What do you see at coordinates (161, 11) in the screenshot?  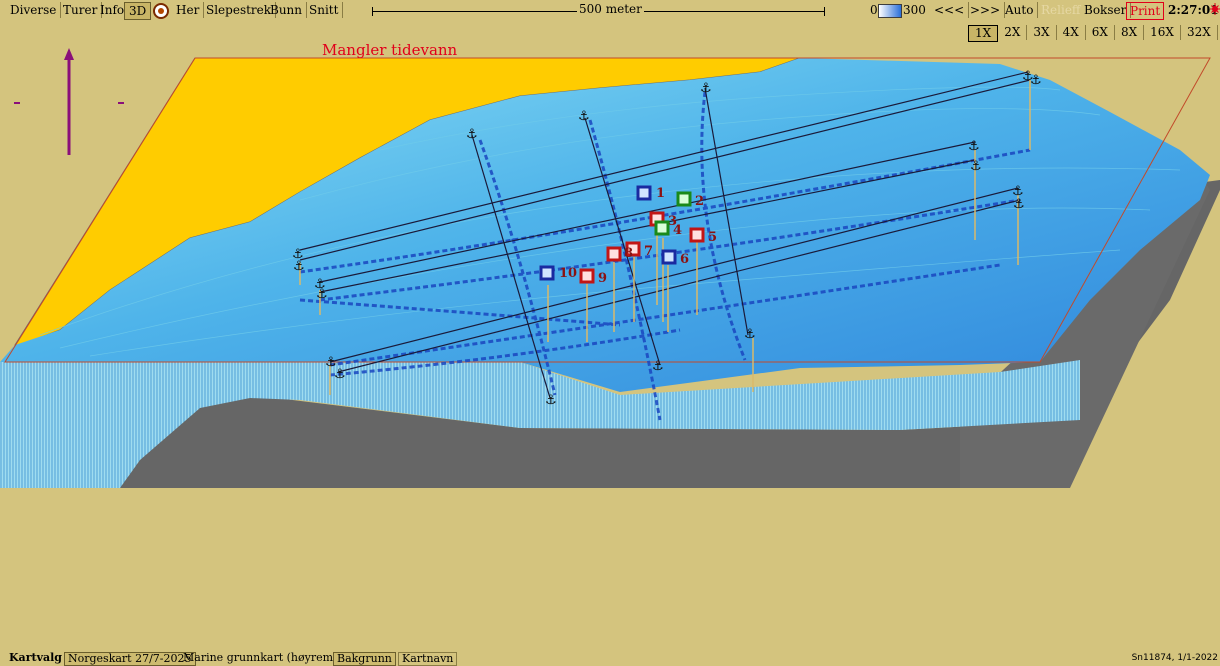 I see `target-icon` at bounding box center [161, 11].